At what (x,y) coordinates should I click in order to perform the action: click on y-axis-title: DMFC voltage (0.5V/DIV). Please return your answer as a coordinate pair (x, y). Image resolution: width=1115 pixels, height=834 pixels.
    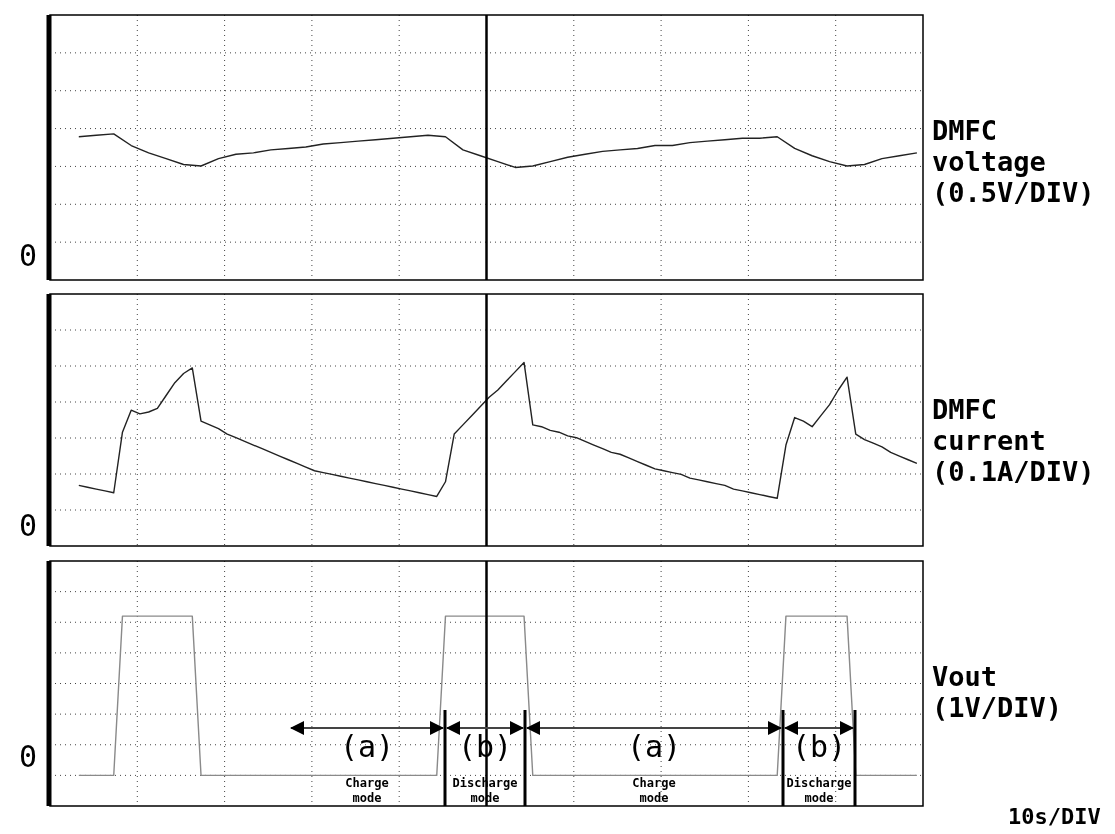
    Looking at the image, I should click on (1014, 161).